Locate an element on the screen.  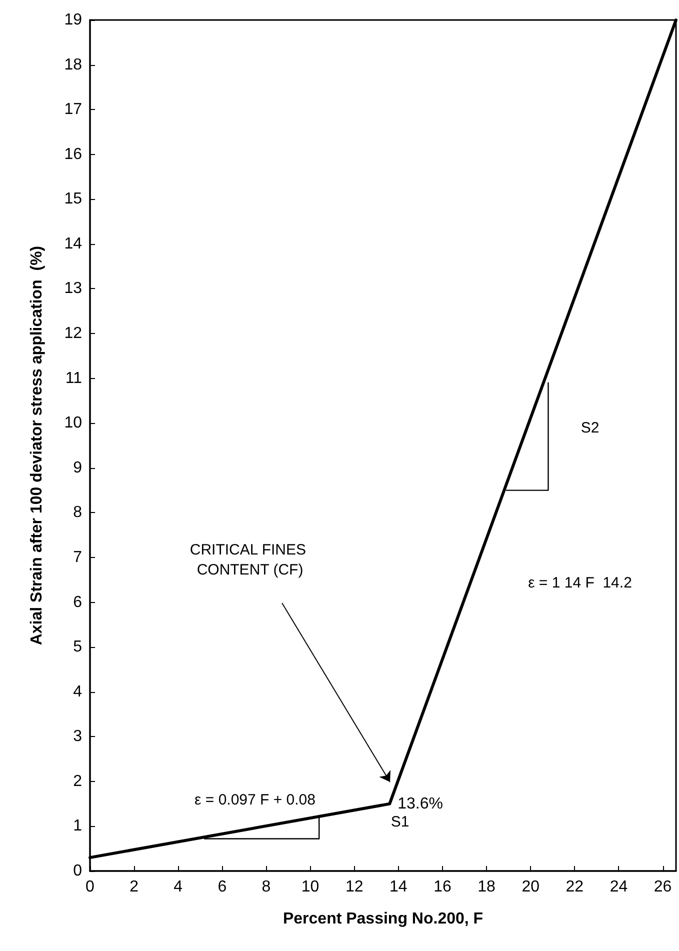
x-axis-title: Percent Passing No.200, F is located at coordinates (383, 919).